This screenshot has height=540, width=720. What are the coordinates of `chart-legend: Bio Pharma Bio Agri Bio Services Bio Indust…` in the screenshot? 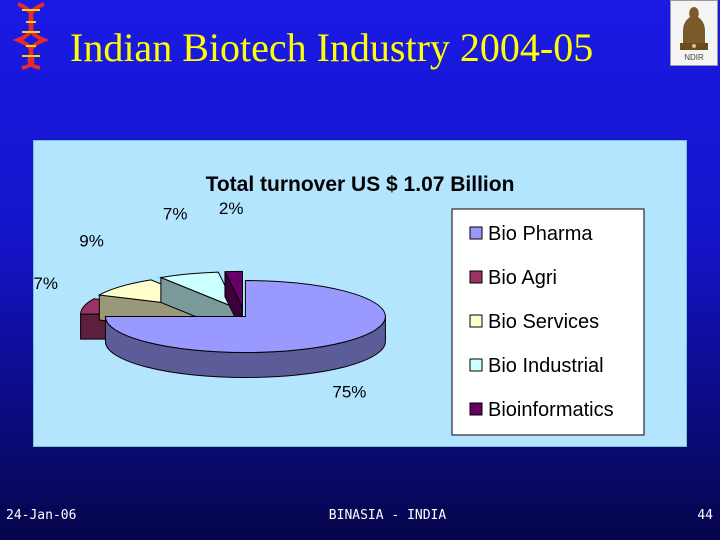 It's located at (548, 322).